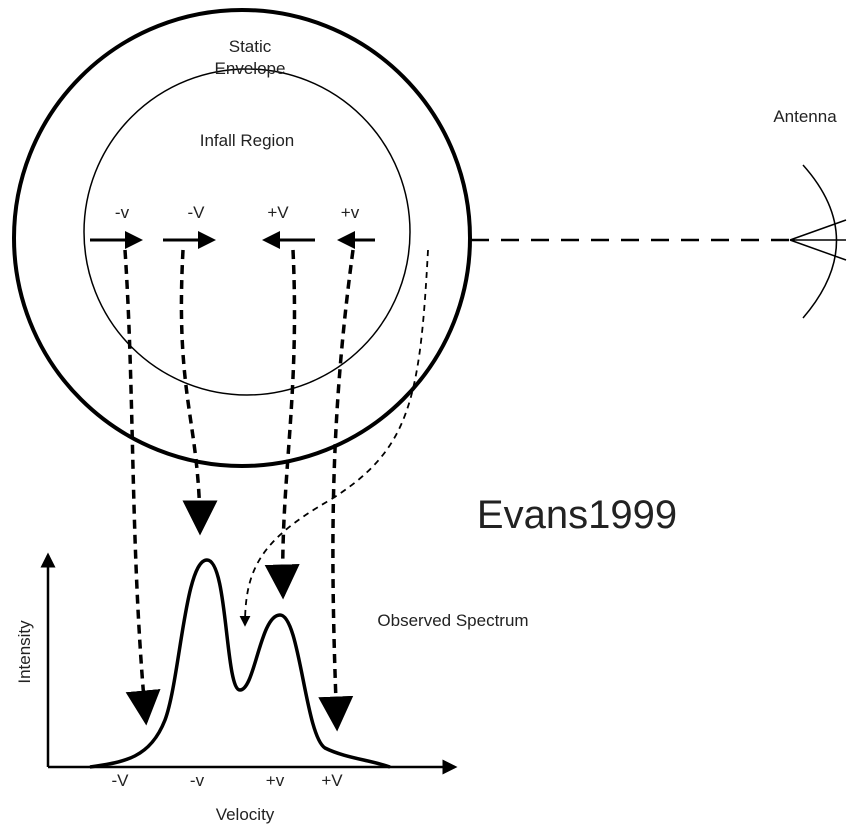 This screenshot has height=828, width=850. I want to click on x-tick-label: -V, so click(121, 780).